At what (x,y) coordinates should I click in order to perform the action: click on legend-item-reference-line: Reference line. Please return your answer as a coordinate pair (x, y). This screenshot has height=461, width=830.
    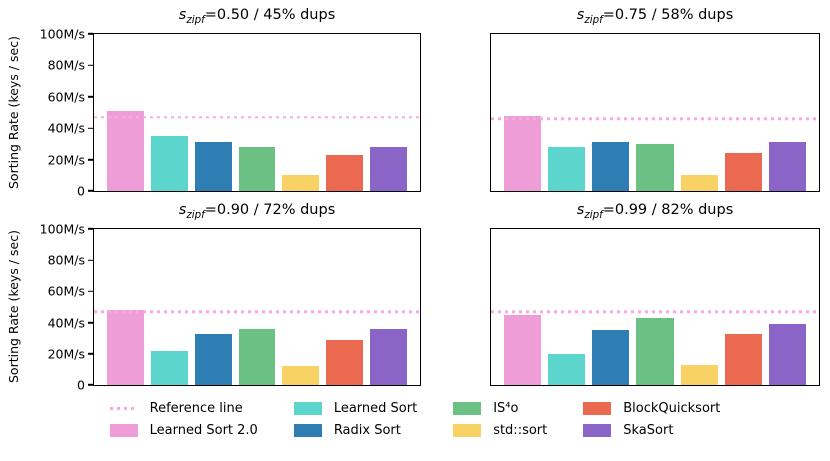
    Looking at the image, I should click on (183, 408).